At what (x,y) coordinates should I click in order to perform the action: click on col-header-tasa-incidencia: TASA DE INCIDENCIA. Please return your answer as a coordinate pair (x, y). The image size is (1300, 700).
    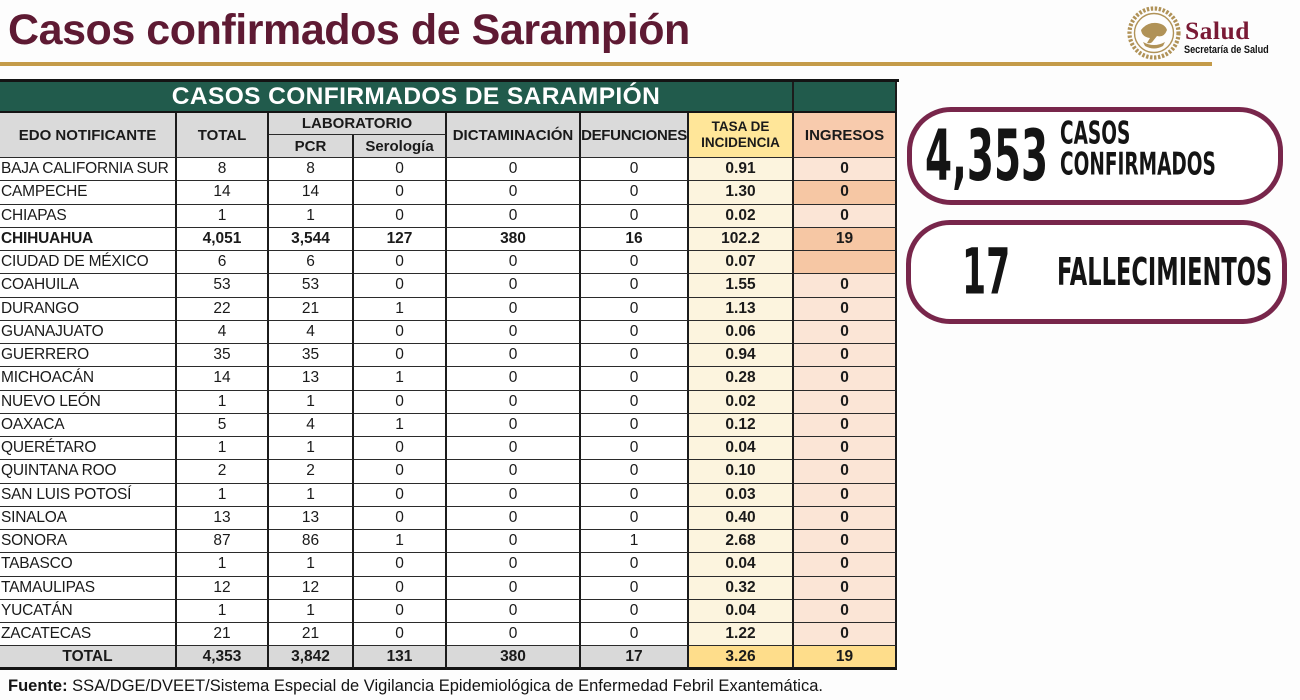
    Looking at the image, I should click on (741, 135).